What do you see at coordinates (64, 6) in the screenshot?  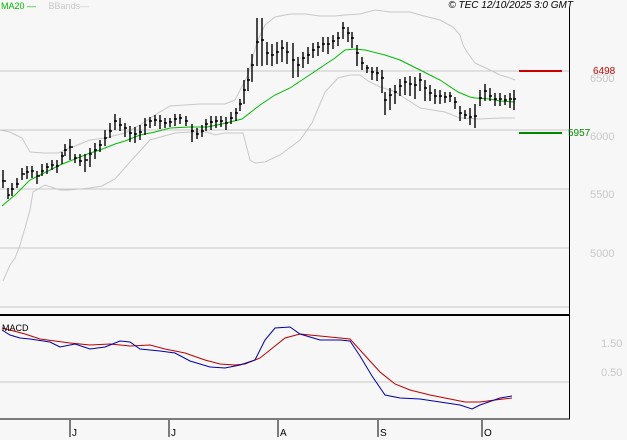 I see `legend-bbands: BBands` at bounding box center [64, 6].